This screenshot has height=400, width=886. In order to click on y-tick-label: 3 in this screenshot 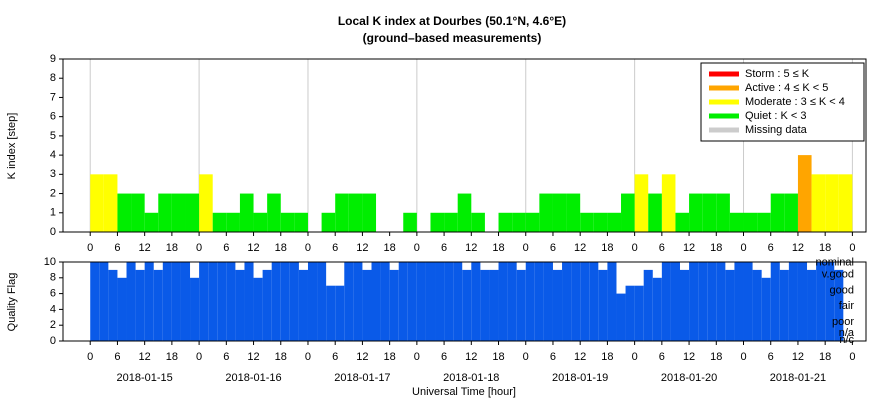, I will do `click(53, 174)`.